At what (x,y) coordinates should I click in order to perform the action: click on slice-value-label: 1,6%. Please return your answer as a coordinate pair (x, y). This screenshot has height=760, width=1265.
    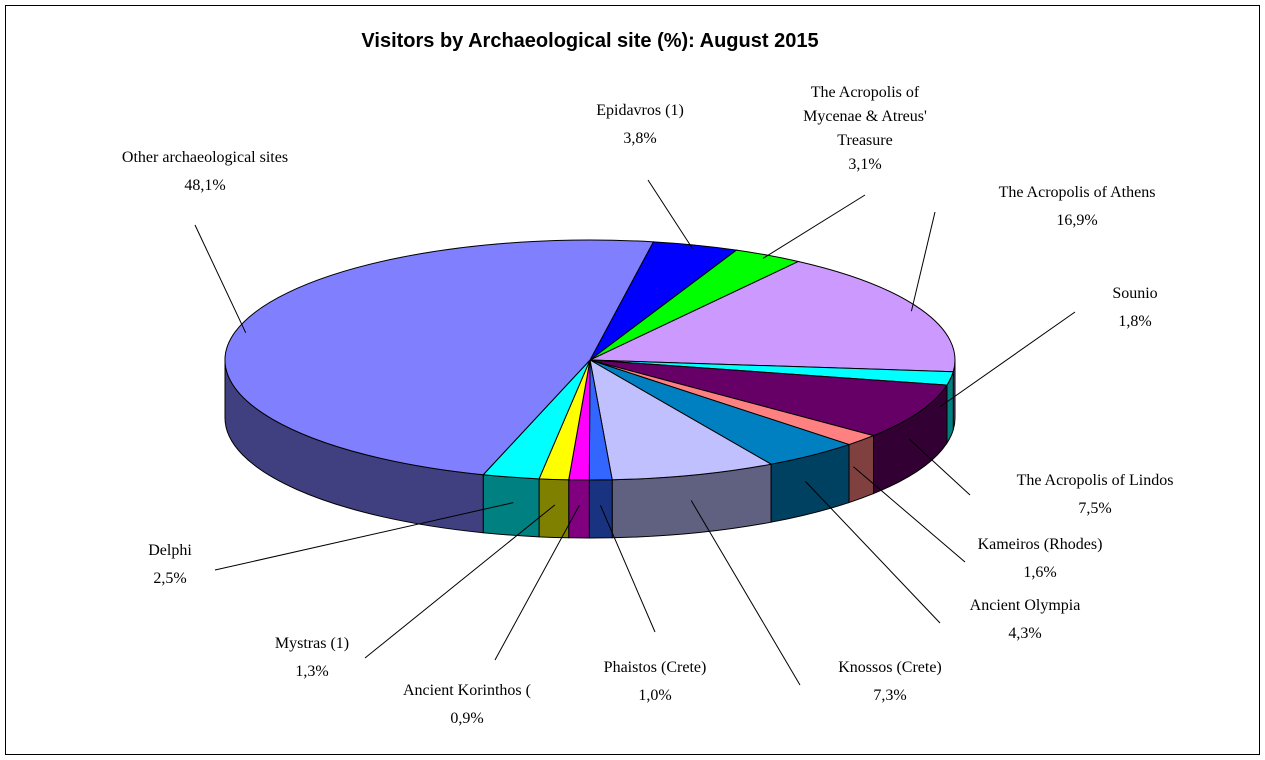
    Looking at the image, I should click on (1039, 572).